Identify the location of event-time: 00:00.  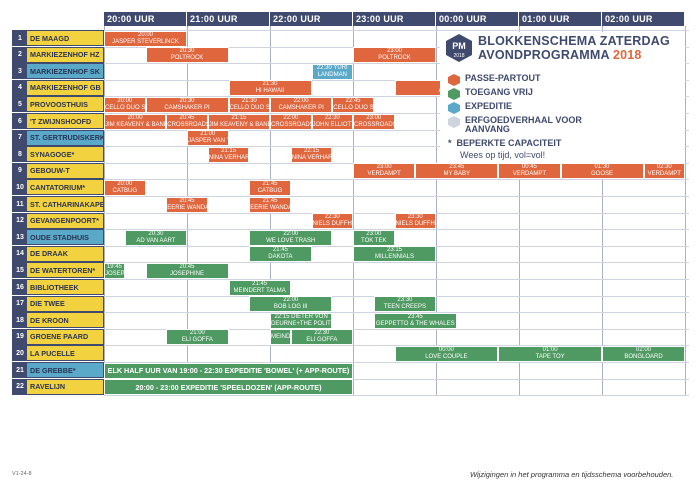
(446, 349).